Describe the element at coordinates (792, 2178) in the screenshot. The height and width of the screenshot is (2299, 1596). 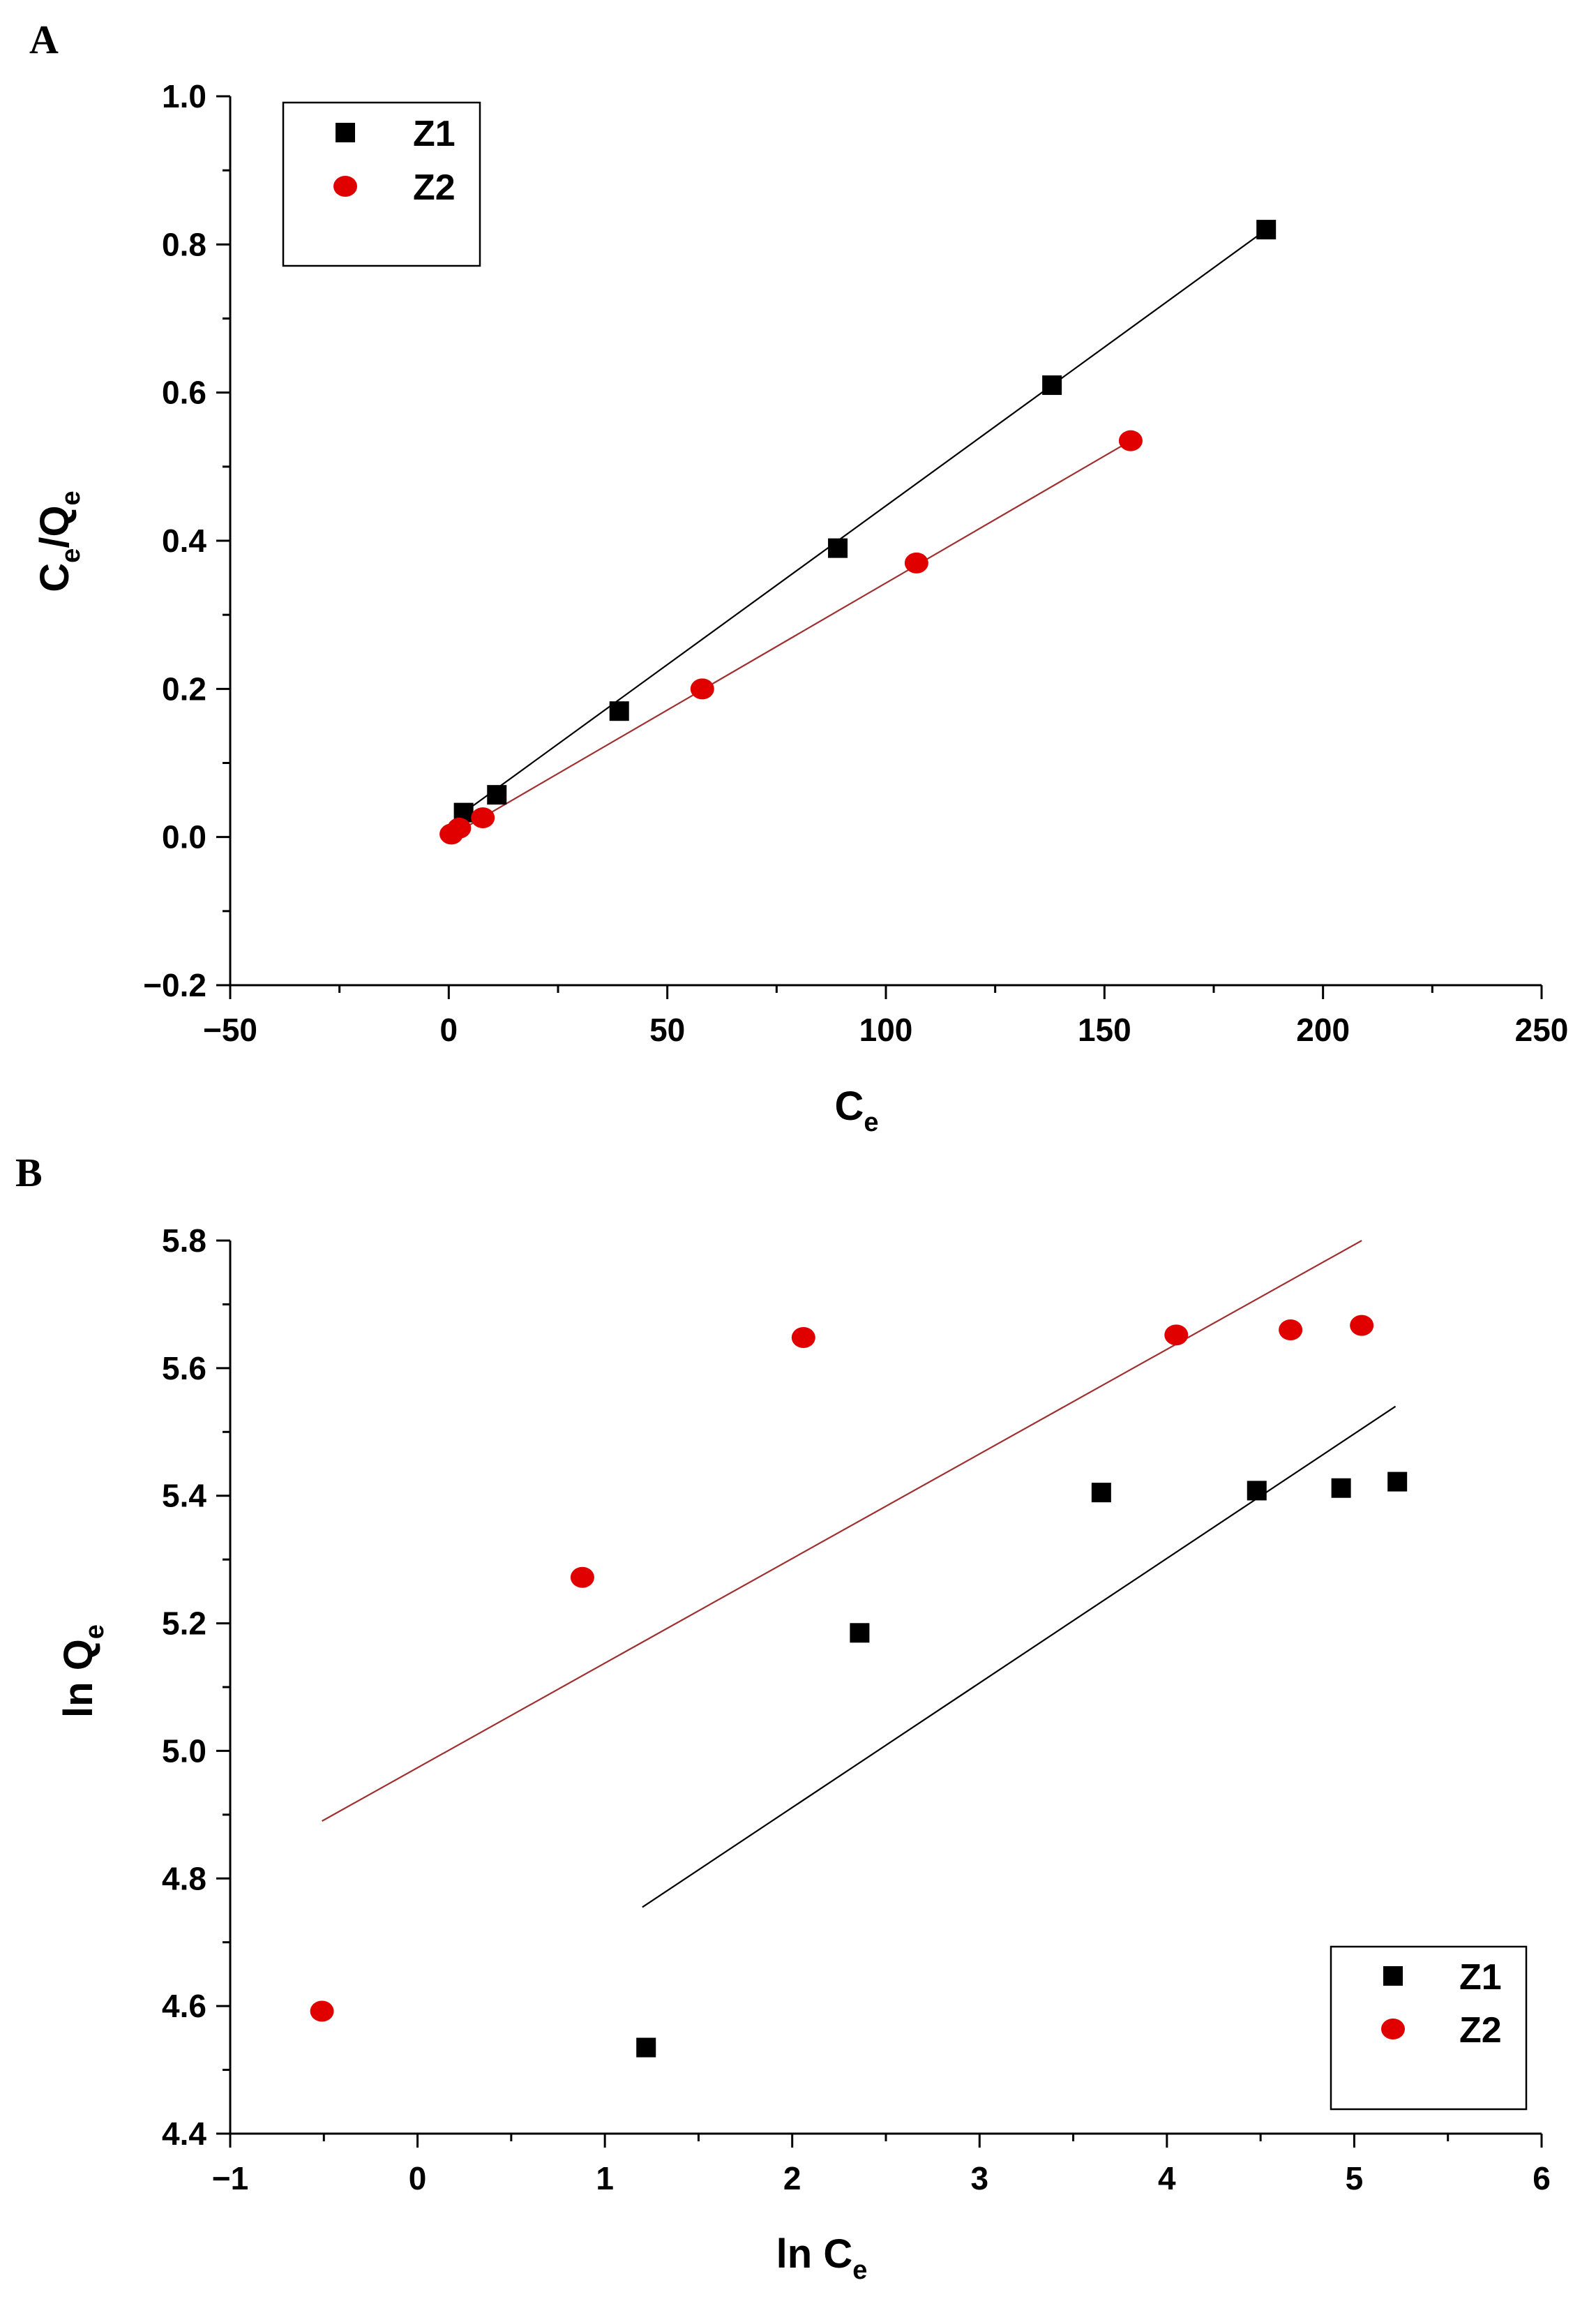
I see `x-tick-label: 2` at that location.